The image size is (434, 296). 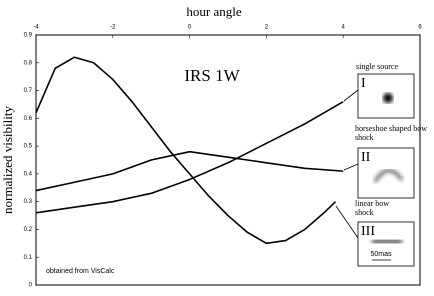 What do you see at coordinates (363, 83) in the screenshot?
I see `inset-label: I` at bounding box center [363, 83].